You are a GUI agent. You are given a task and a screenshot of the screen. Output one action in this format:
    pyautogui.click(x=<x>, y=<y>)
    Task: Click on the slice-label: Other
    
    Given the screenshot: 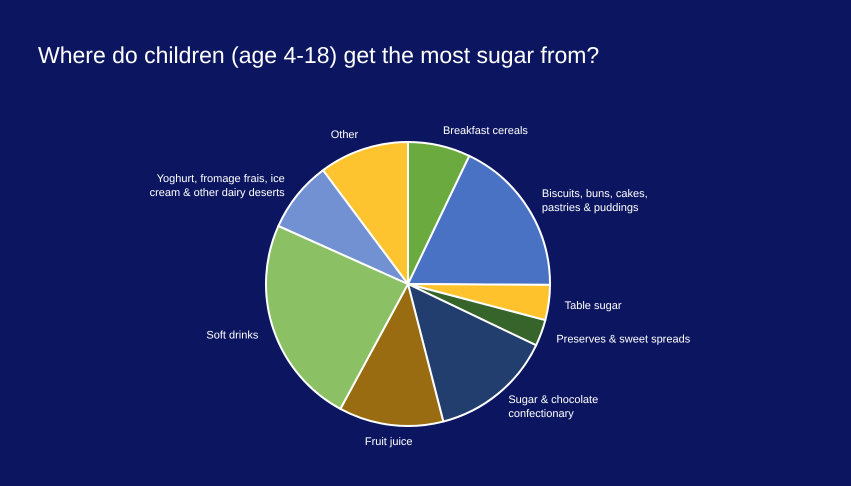 What is the action you would take?
    pyautogui.click(x=344, y=135)
    